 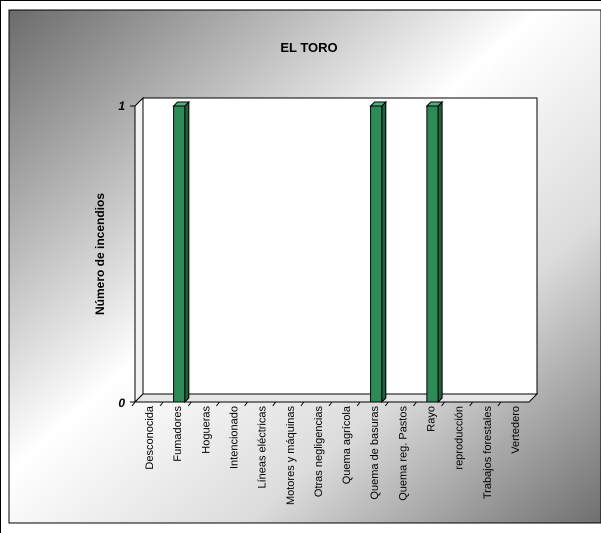 What do you see at coordinates (336, 398) in the screenshot?
I see `floor` at bounding box center [336, 398].